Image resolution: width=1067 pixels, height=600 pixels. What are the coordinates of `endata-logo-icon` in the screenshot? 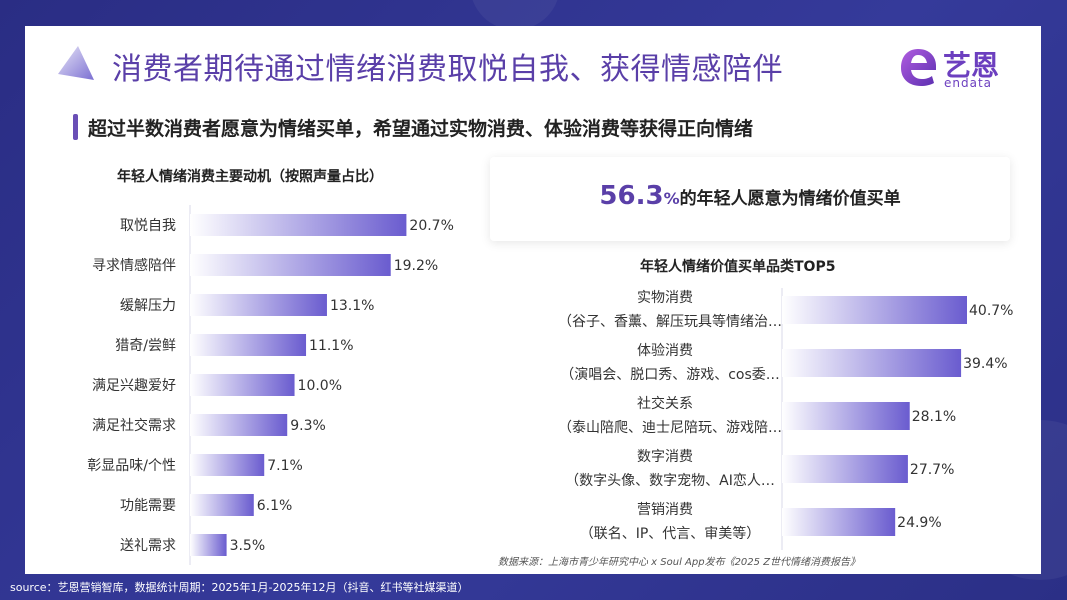 It's located at (918, 67).